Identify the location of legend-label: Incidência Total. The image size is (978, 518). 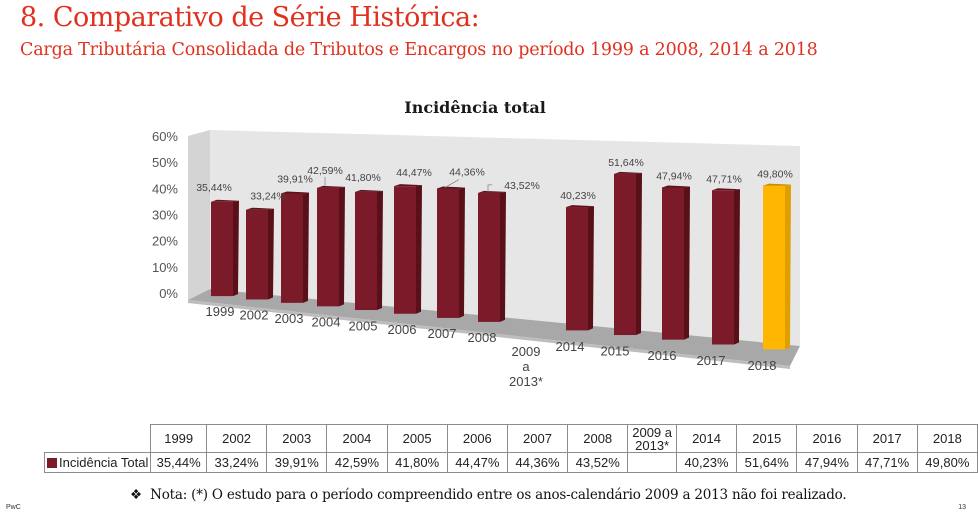
(104, 462).